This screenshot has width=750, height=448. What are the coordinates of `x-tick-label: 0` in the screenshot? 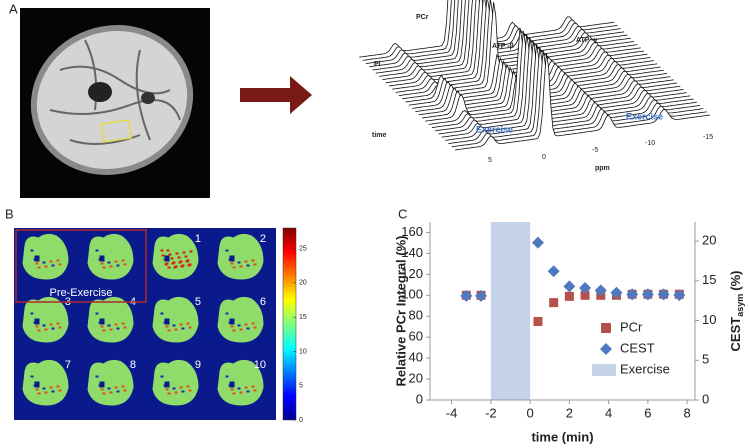 It's located at (529, 412).